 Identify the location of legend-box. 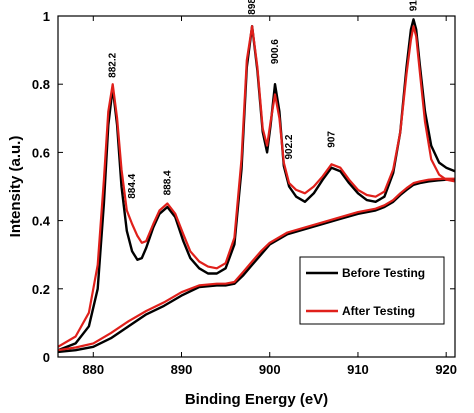
(372, 290).